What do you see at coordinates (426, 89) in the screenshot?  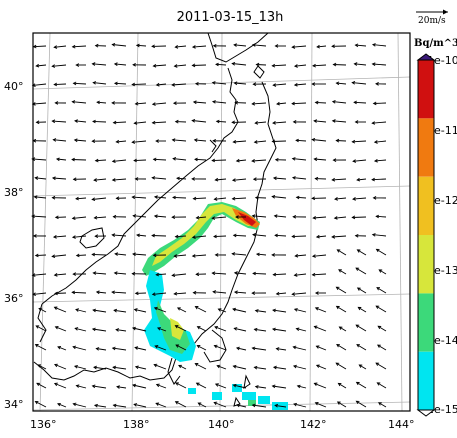 I see `colorbar-band` at bounding box center [426, 89].